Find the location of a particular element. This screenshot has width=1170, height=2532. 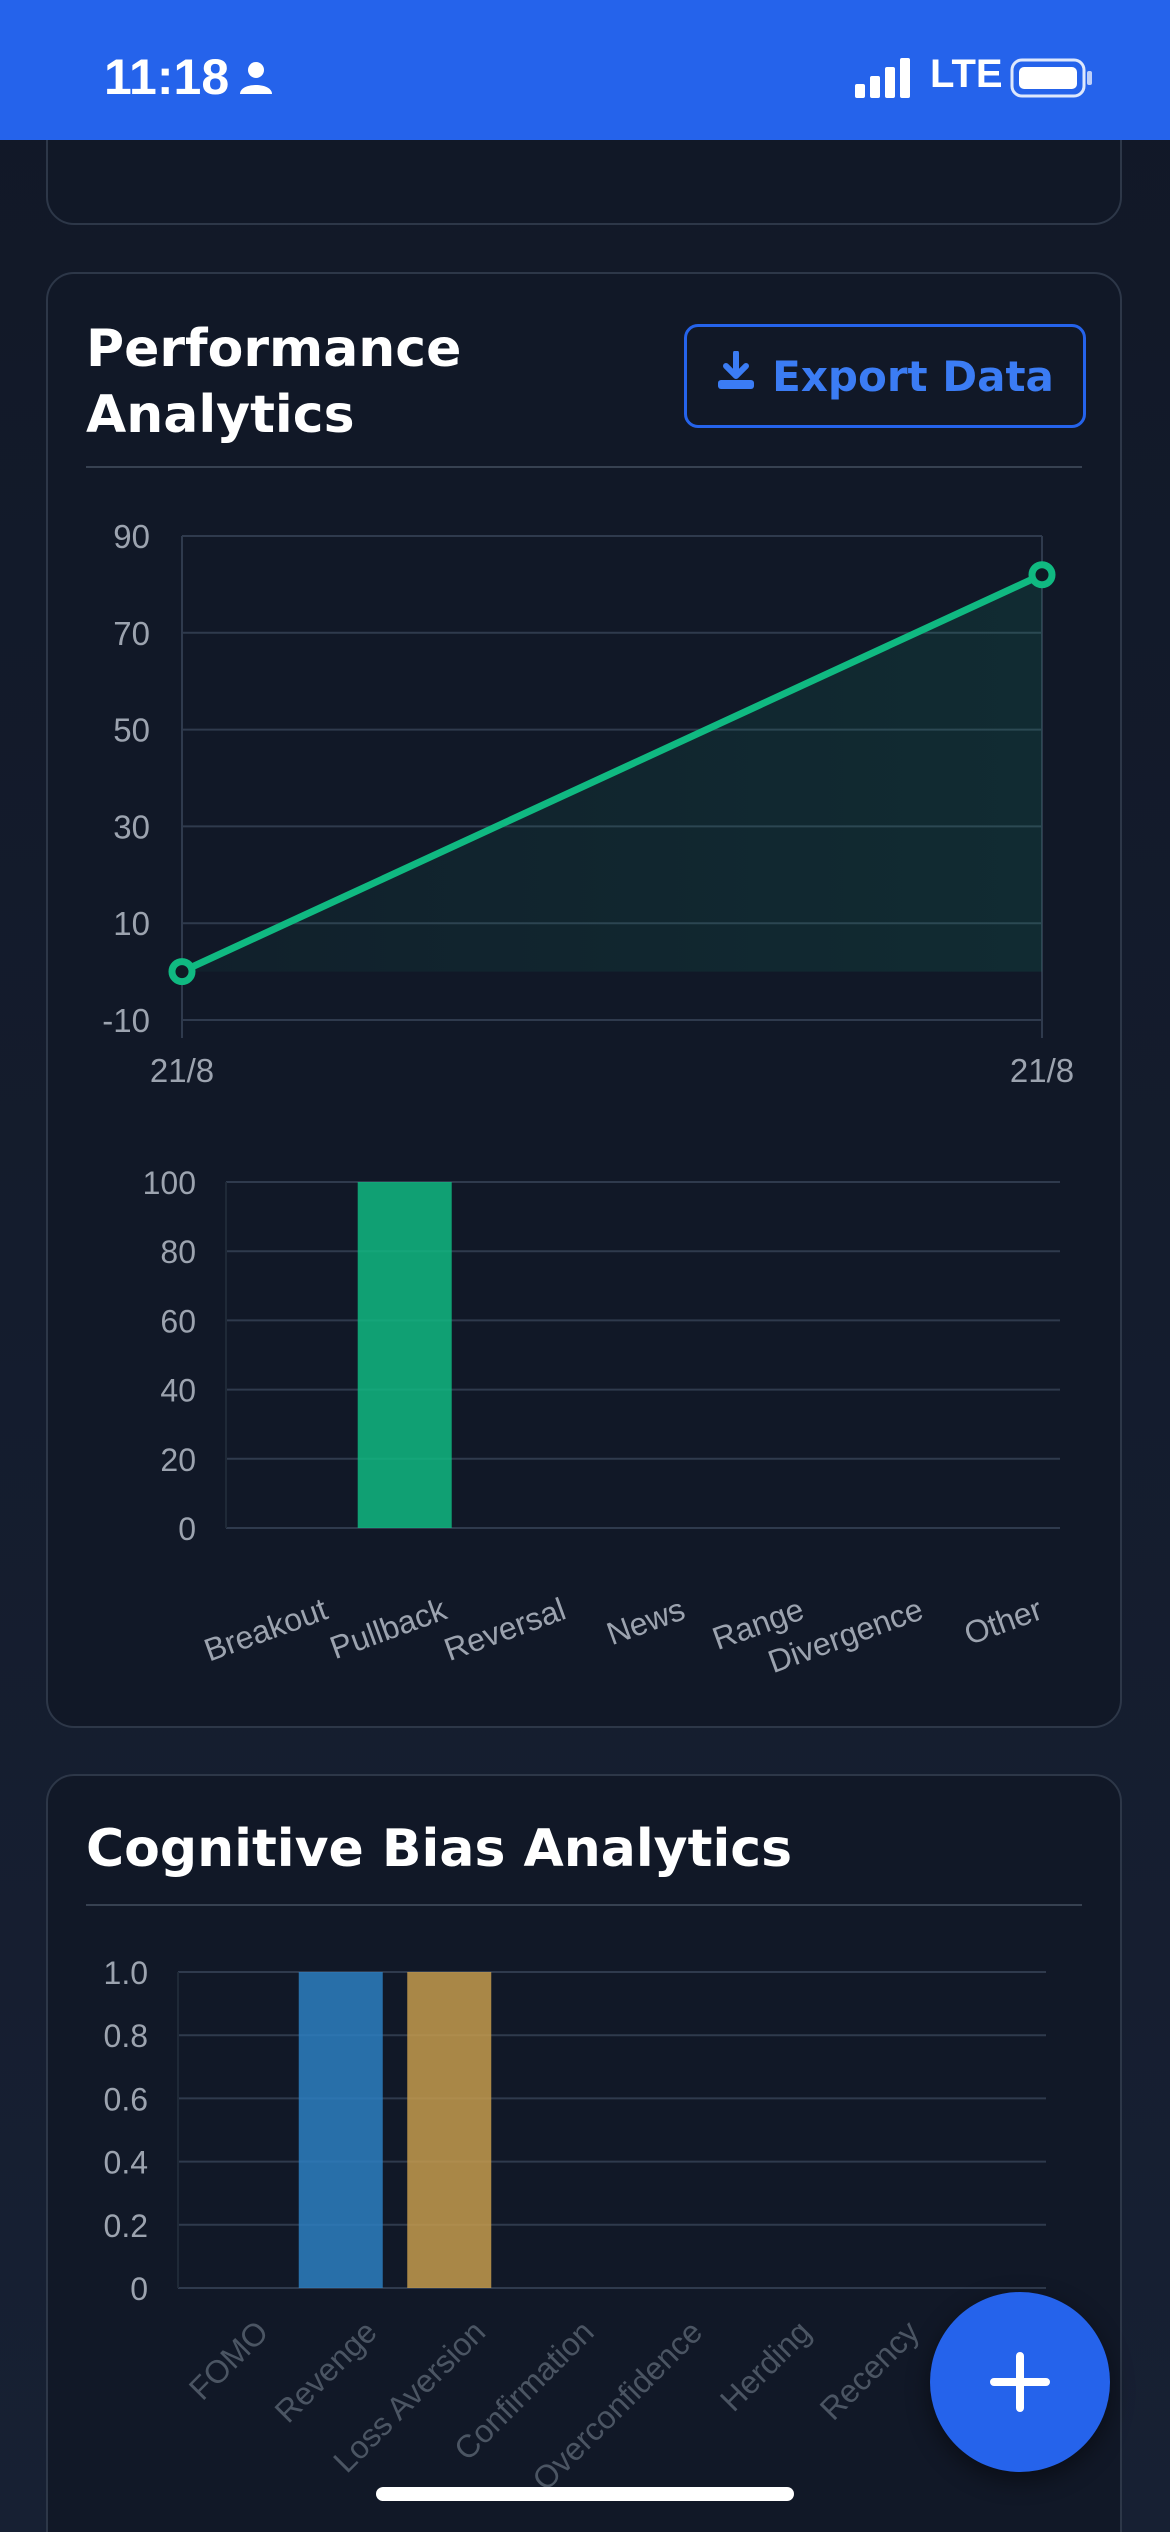

y-tick-label: 60 is located at coordinates (178, 1321).